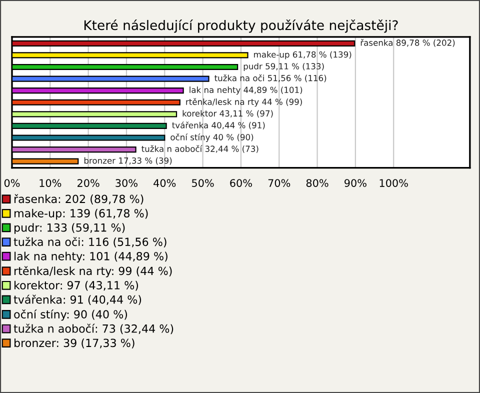 This screenshot has width=480, height=393. I want to click on legend-label: make-up: 139 (61,78 %), so click(81, 214).